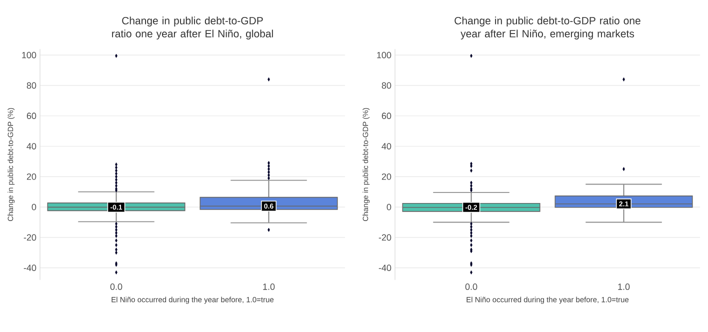  Describe the element at coordinates (547, 28) in the screenshot. I see `chart-title: Change in public debt-to-GDP ratio one year after El Niño, emerging markets` at that location.